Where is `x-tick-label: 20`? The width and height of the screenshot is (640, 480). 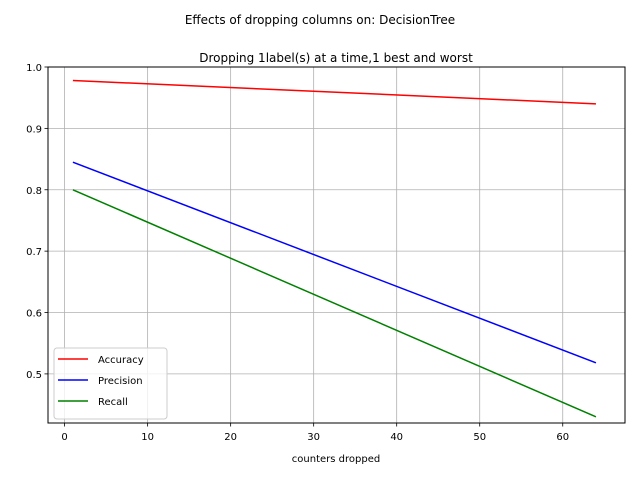
x-tick-label: 20 is located at coordinates (230, 437).